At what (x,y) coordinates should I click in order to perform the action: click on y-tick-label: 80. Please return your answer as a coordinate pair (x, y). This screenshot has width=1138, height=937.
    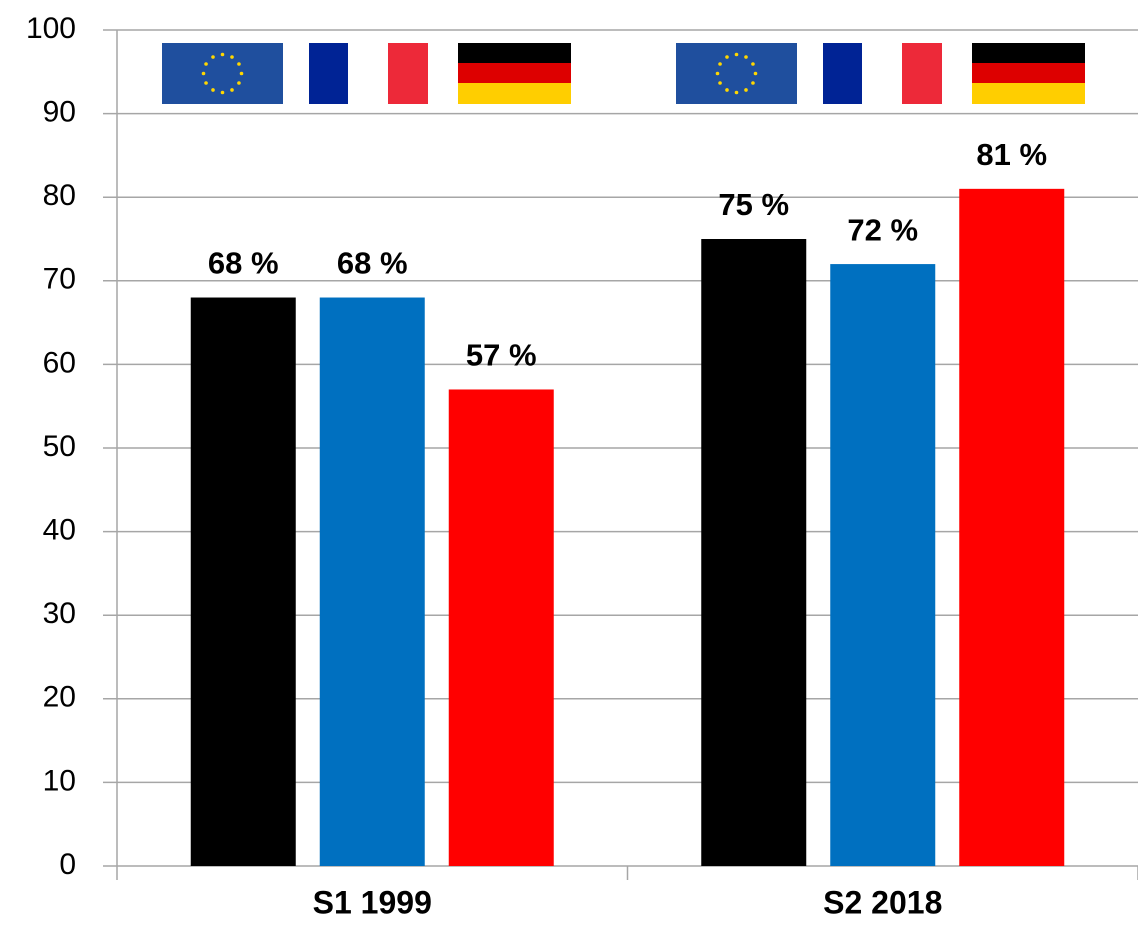
    Looking at the image, I should click on (59, 195).